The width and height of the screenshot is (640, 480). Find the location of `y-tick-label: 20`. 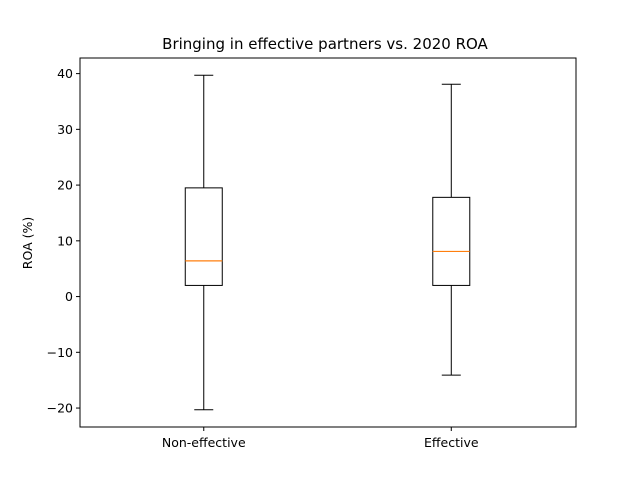

y-tick-label: 20 is located at coordinates (65, 185).